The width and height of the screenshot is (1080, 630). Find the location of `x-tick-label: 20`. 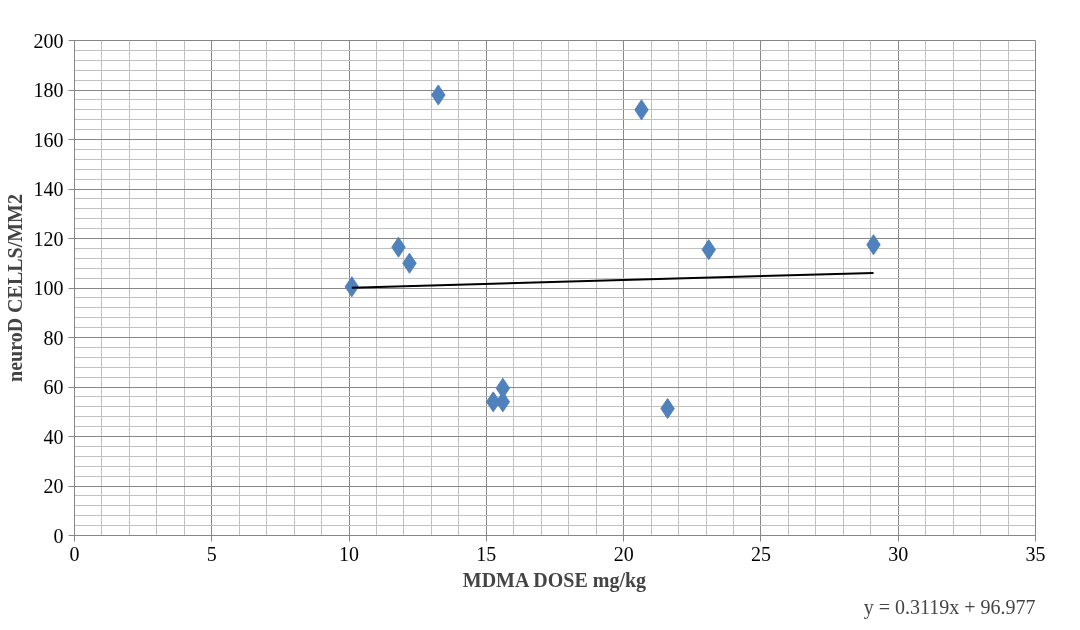

x-tick-label: 20 is located at coordinates (623, 553).